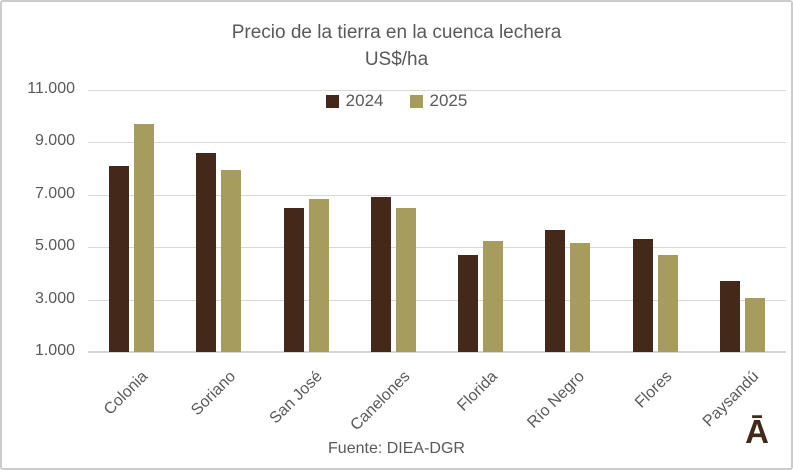  Describe the element at coordinates (555, 291) in the screenshot. I see `bar-2024-río-negro` at that location.